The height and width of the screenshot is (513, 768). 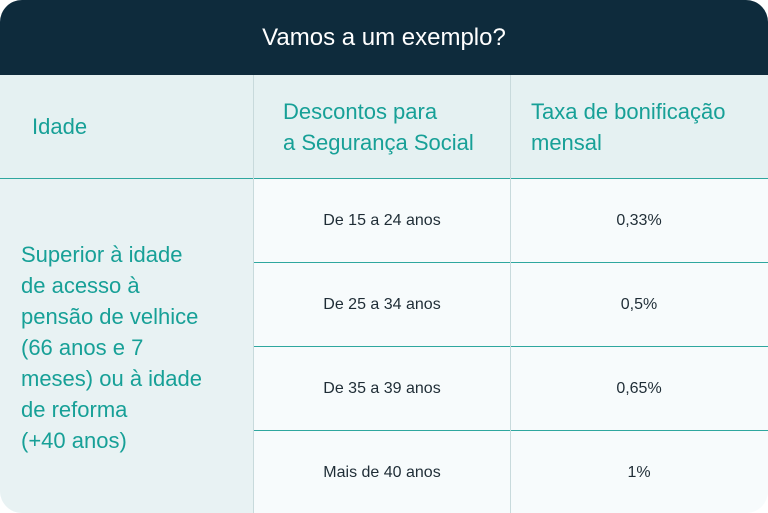 What do you see at coordinates (82, 347) in the screenshot?
I see `age-condition-line: (66 anos e 7` at bounding box center [82, 347].